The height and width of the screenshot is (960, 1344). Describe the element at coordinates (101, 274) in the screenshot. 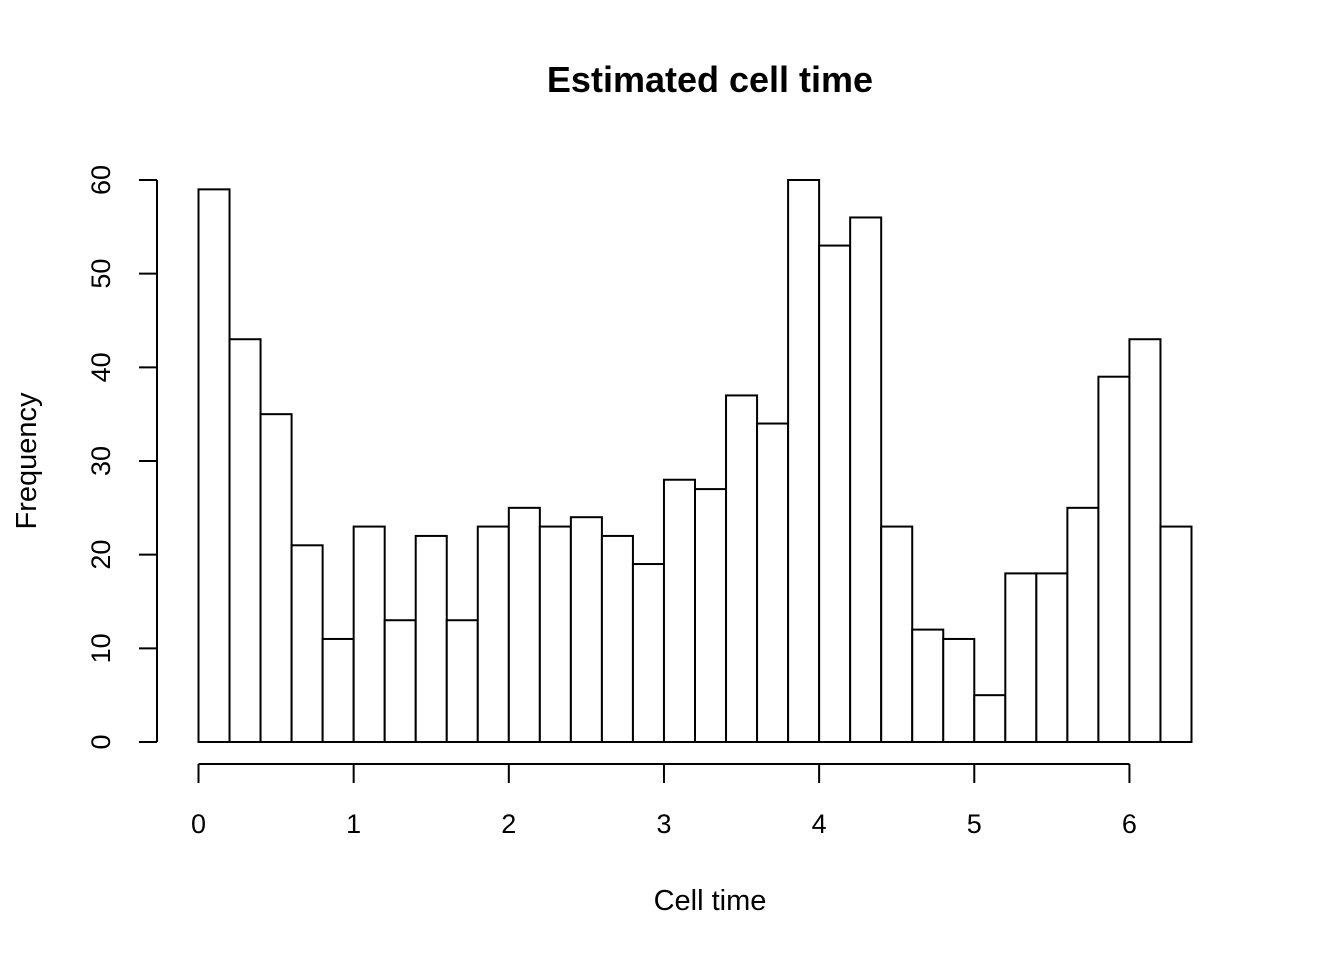

I see `y-tick-label: 50` at that location.